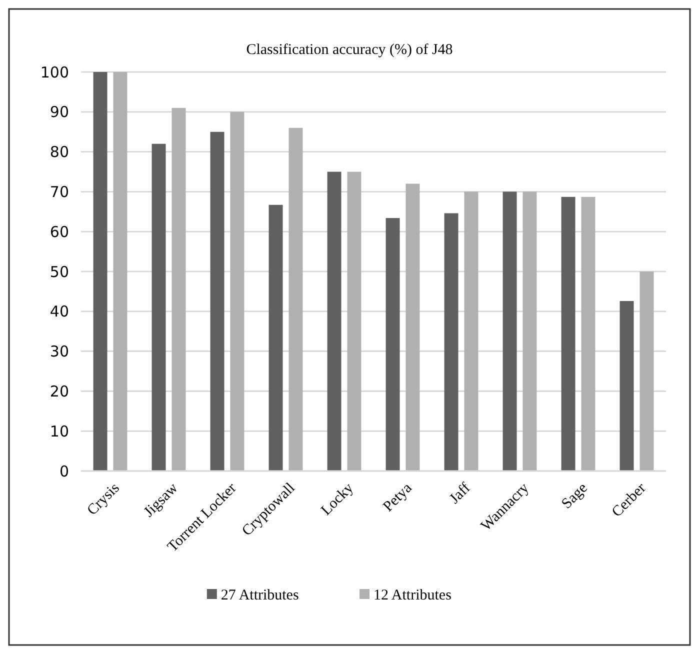  I want to click on y-tick-label: 20, so click(59, 391).